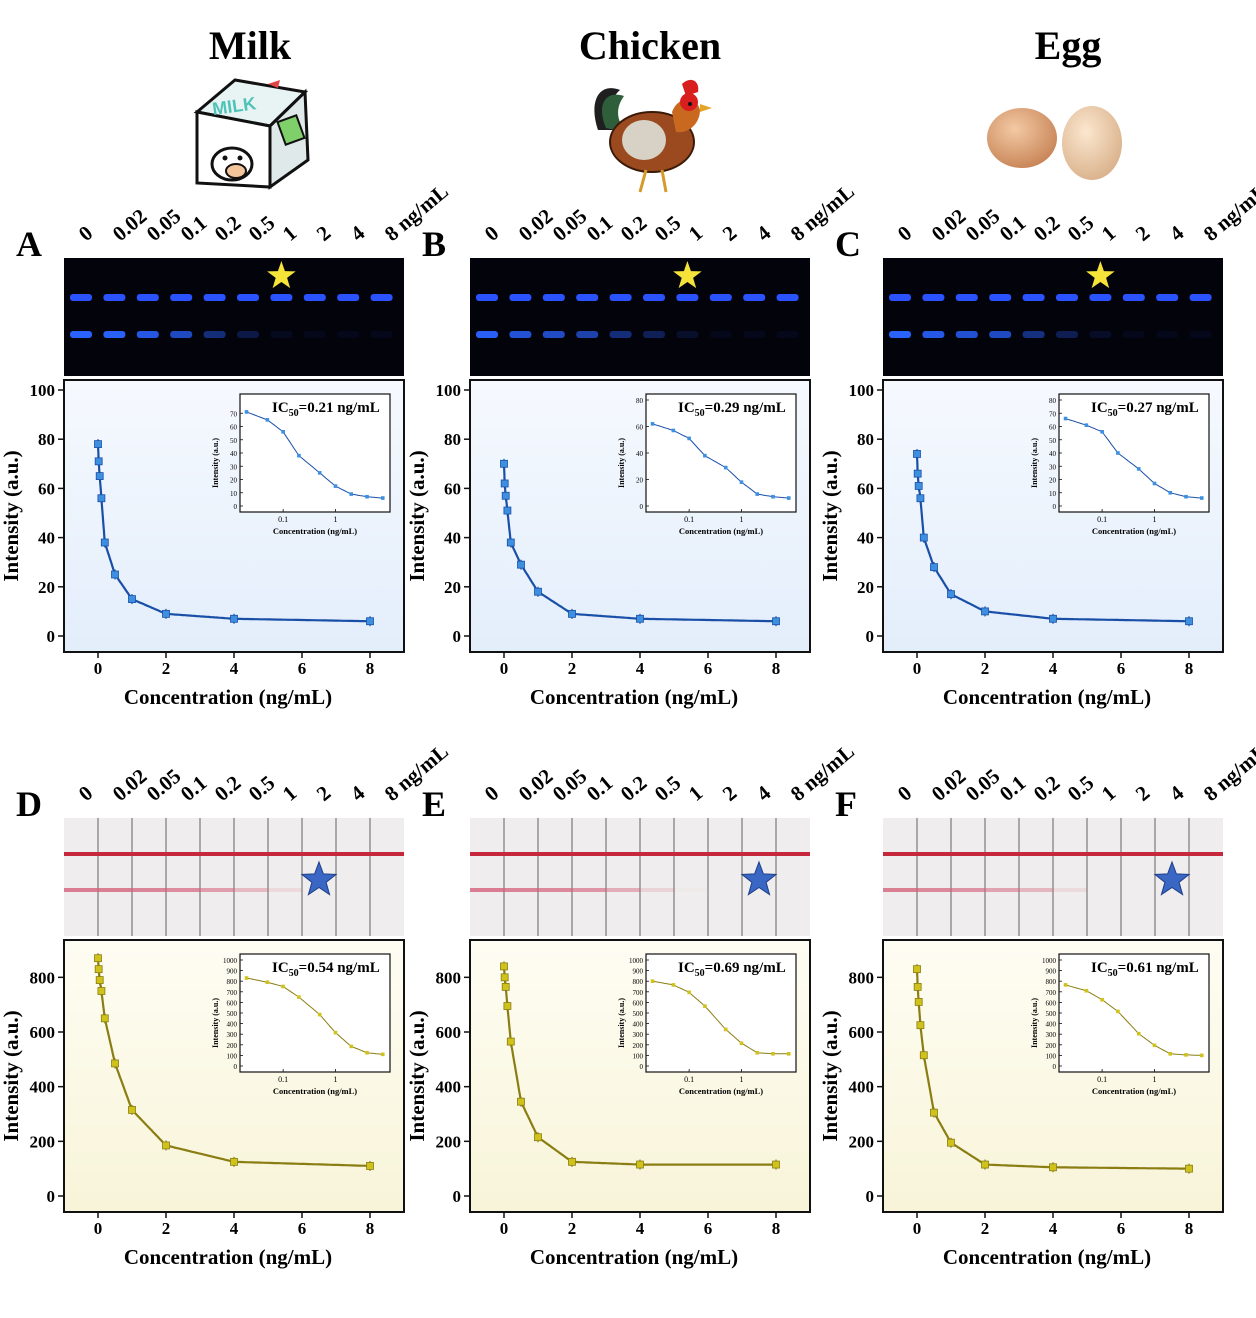  Describe the element at coordinates (417, 1075) in the screenshot. I see `y-axis-label: Intensity (a.u.)` at that location.